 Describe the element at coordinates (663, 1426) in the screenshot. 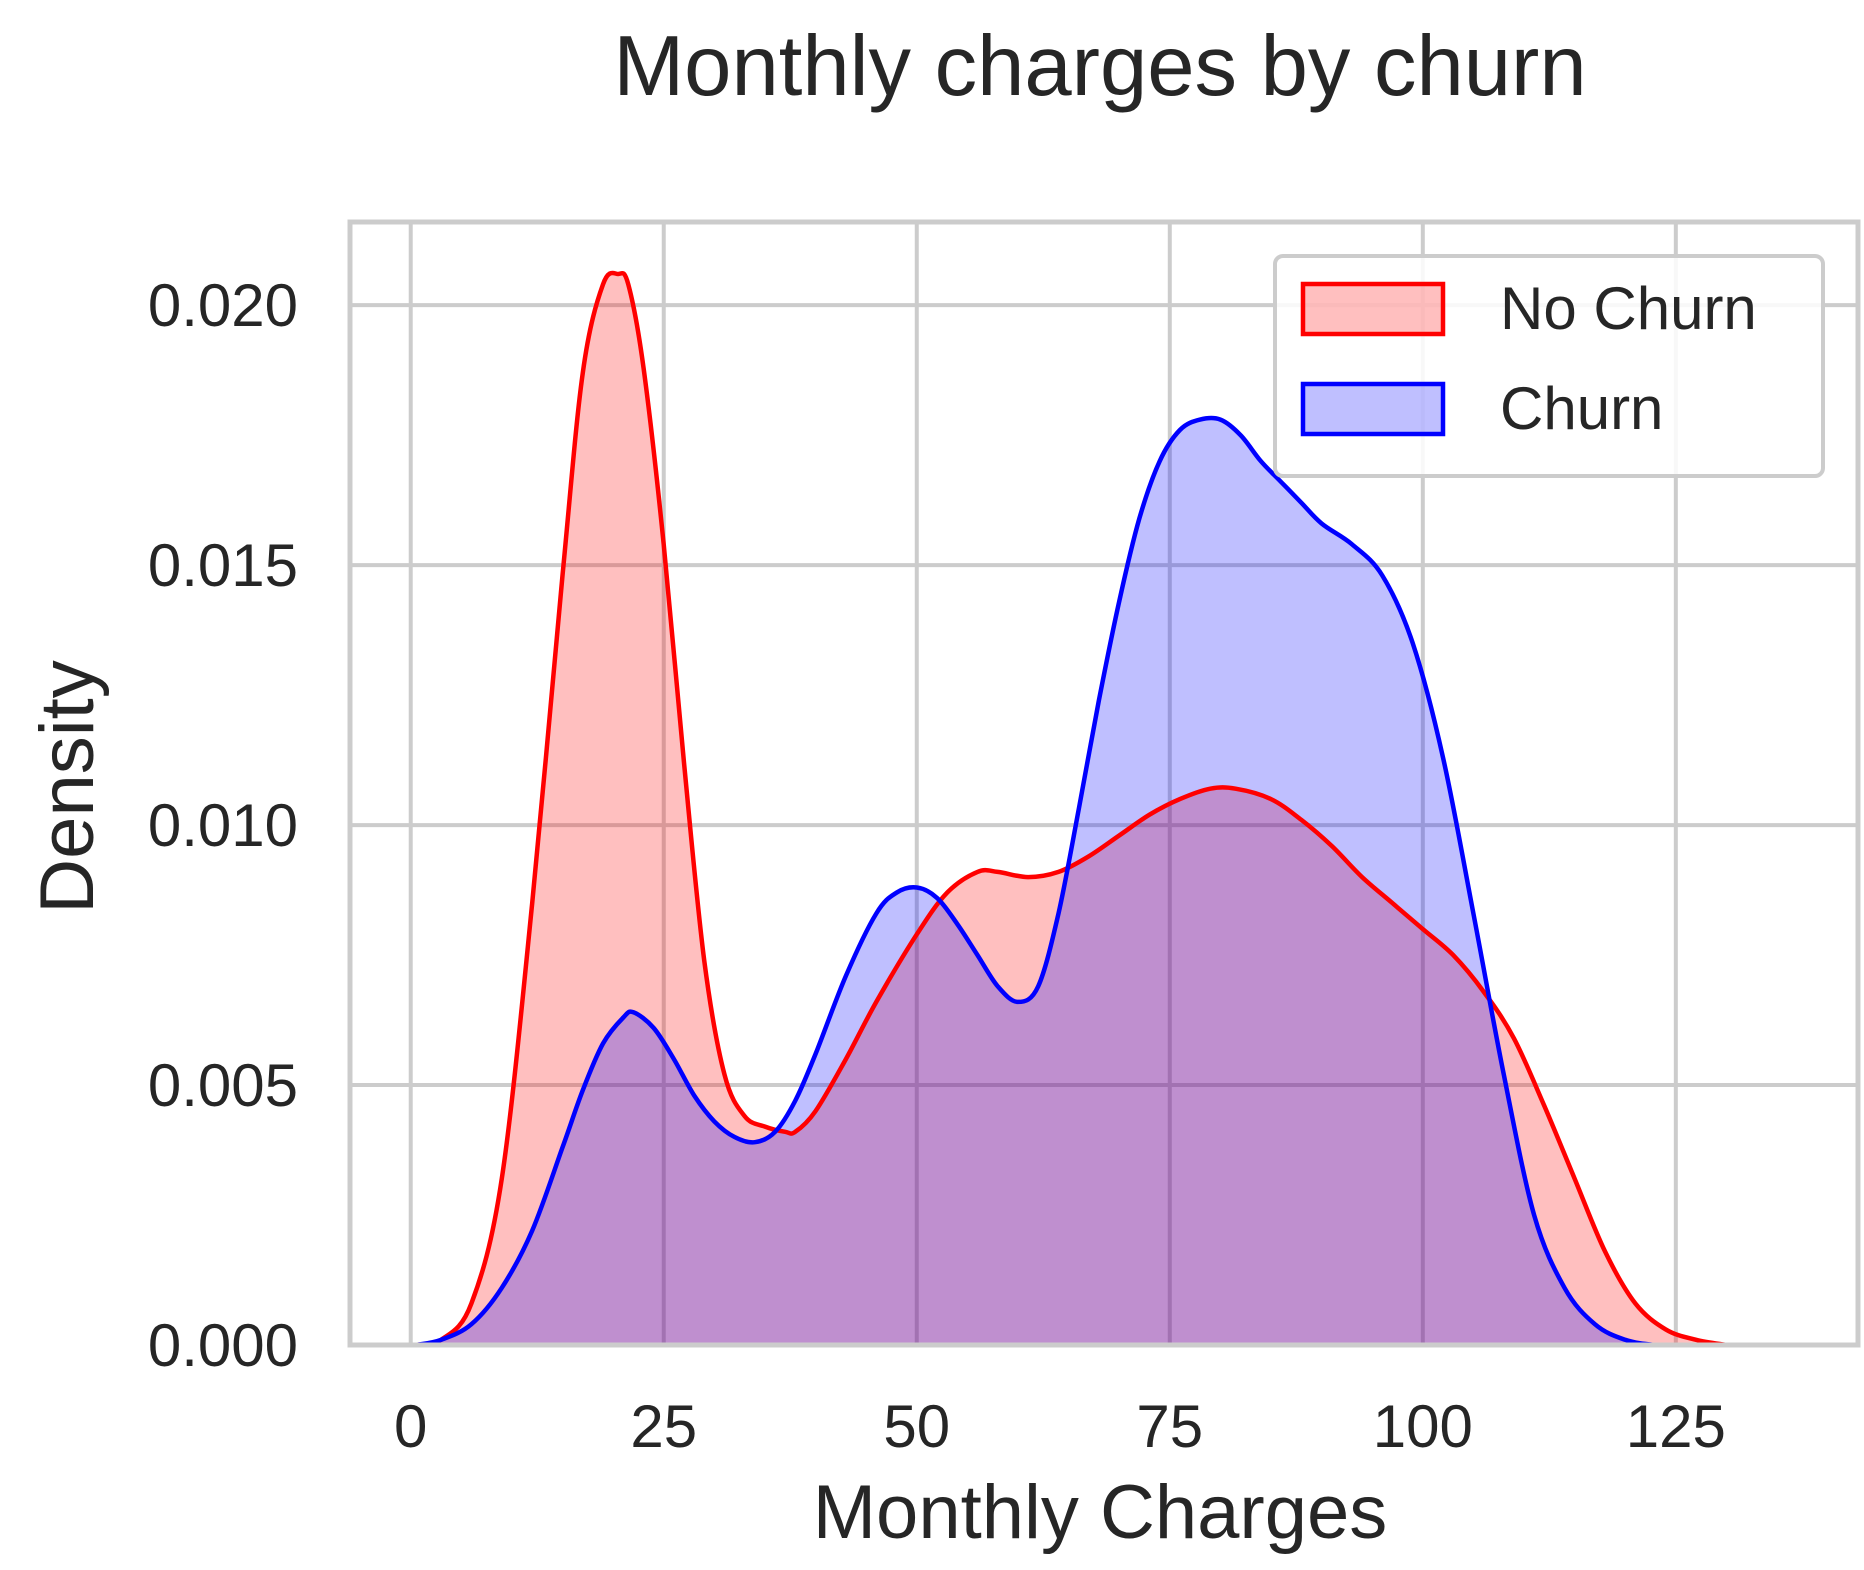

I see `x-tick-label-25: 25` at that location.